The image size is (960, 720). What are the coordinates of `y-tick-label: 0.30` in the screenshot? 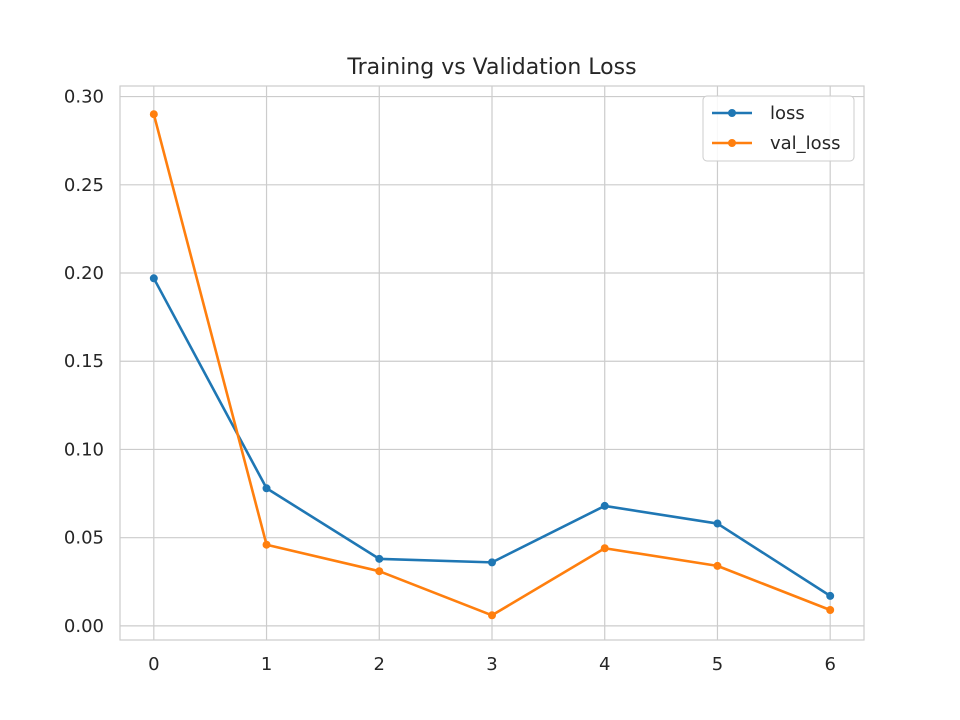 It's located at (84, 97).